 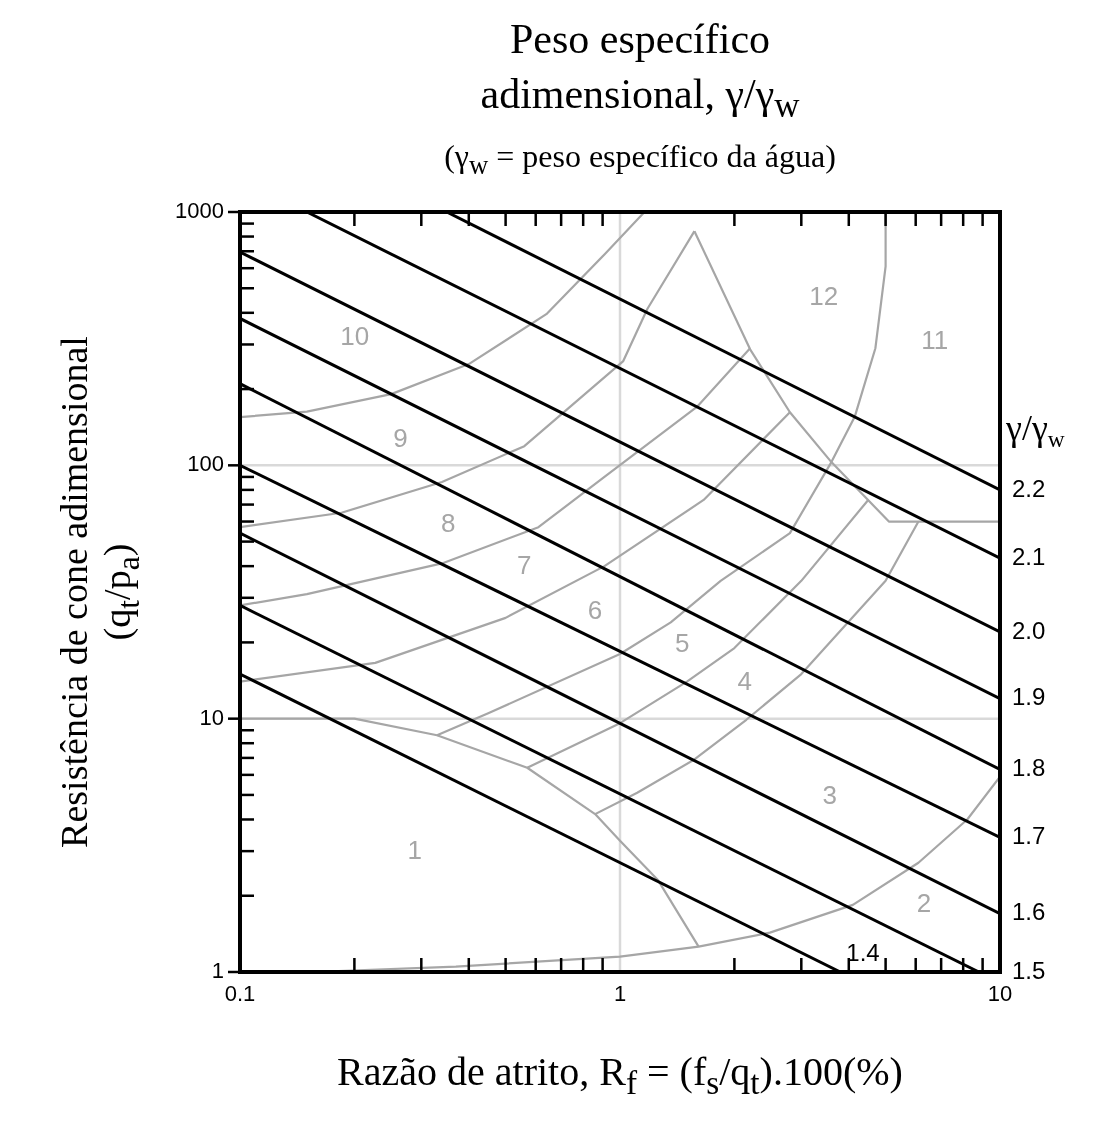 I want to click on series-label: 1.9, so click(x=1029, y=697).